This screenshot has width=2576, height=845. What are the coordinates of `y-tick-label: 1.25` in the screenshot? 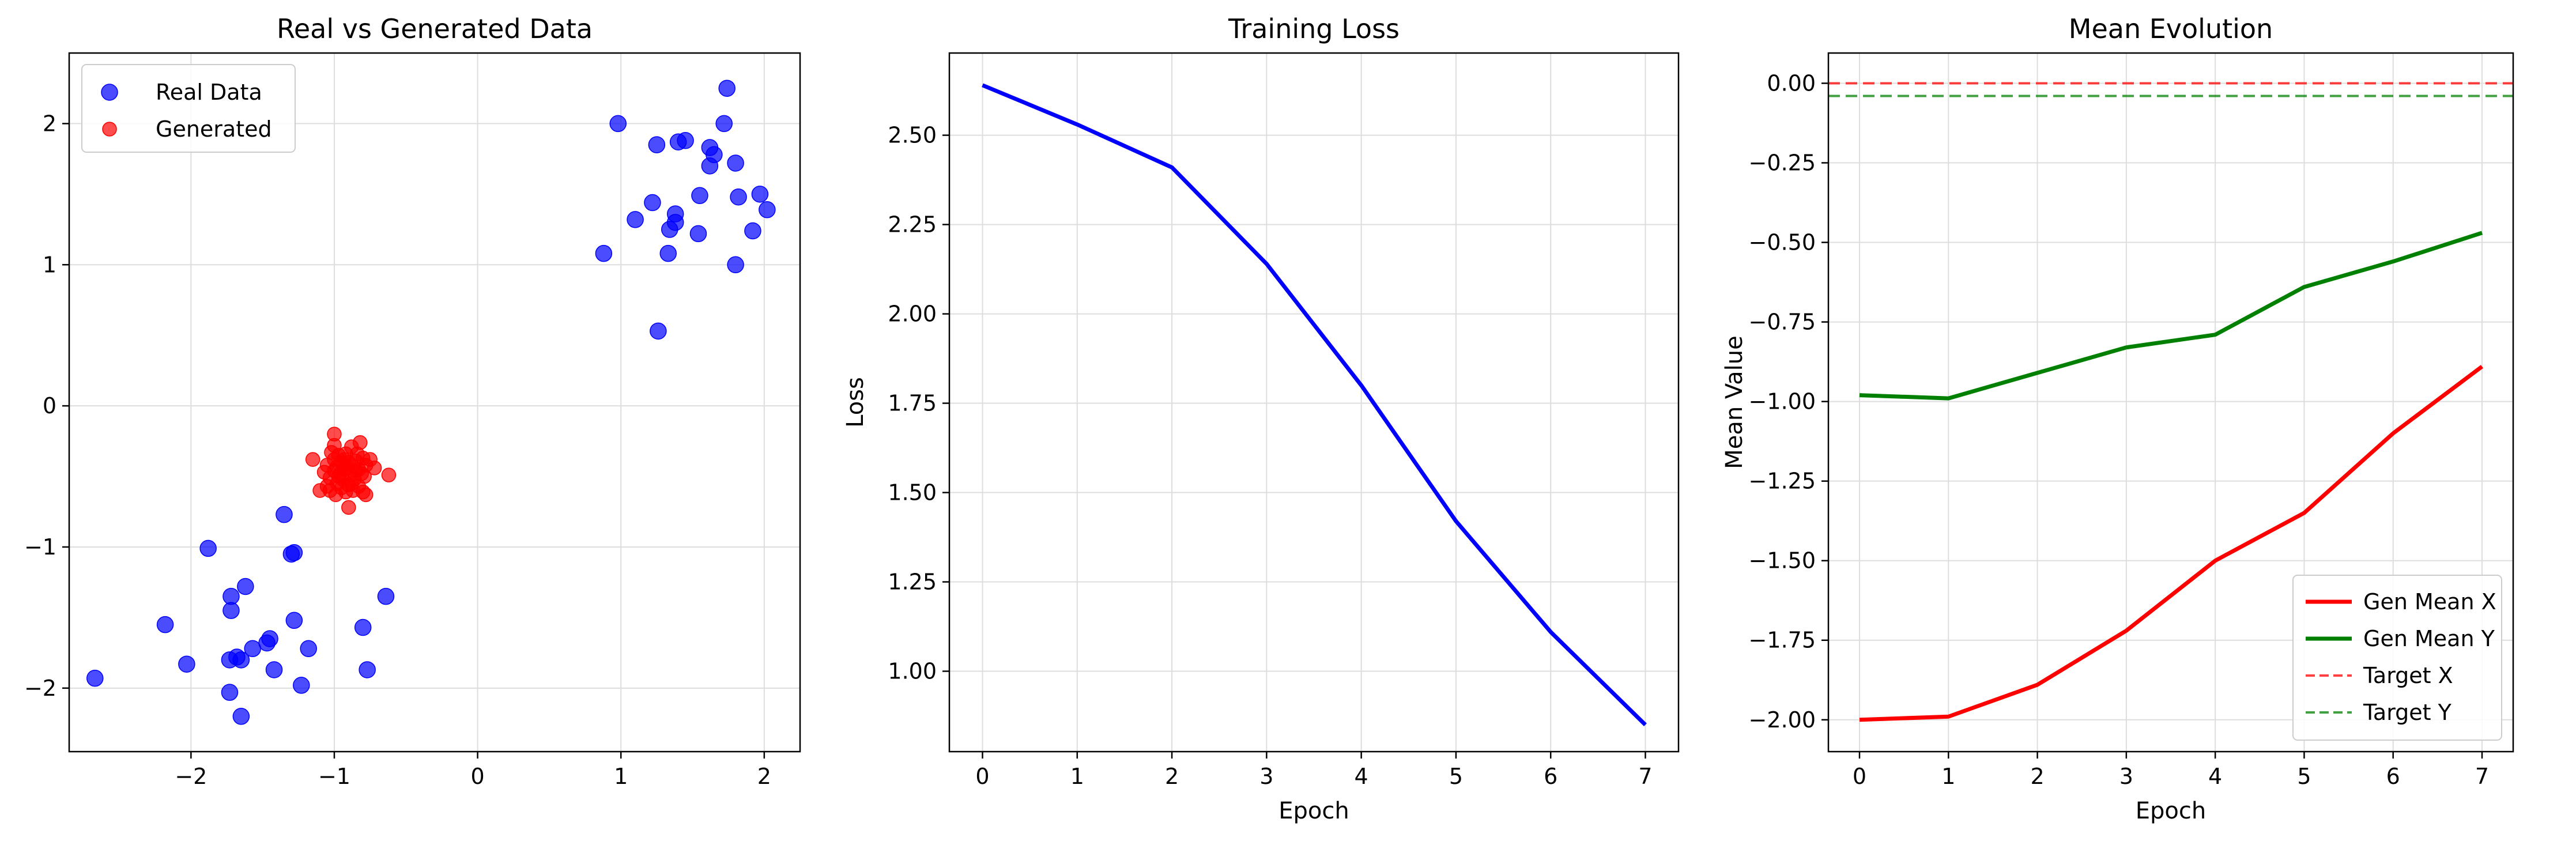 It's located at (912, 582).